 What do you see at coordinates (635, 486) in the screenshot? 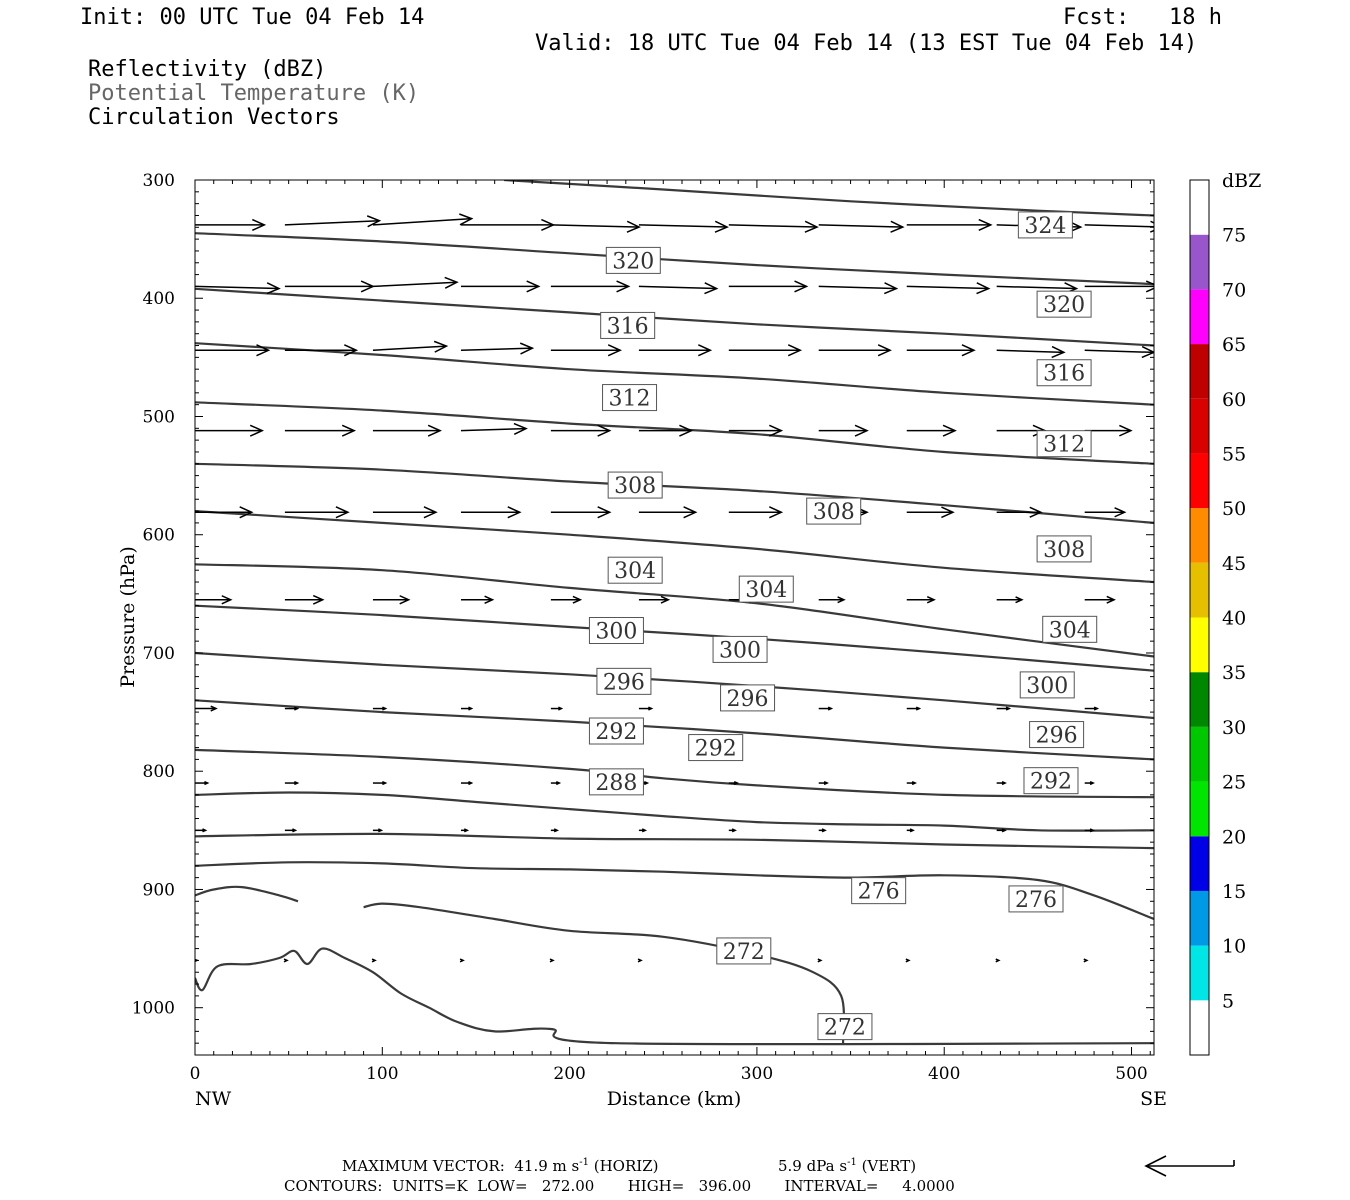
I see `contour-label: 308` at bounding box center [635, 486].